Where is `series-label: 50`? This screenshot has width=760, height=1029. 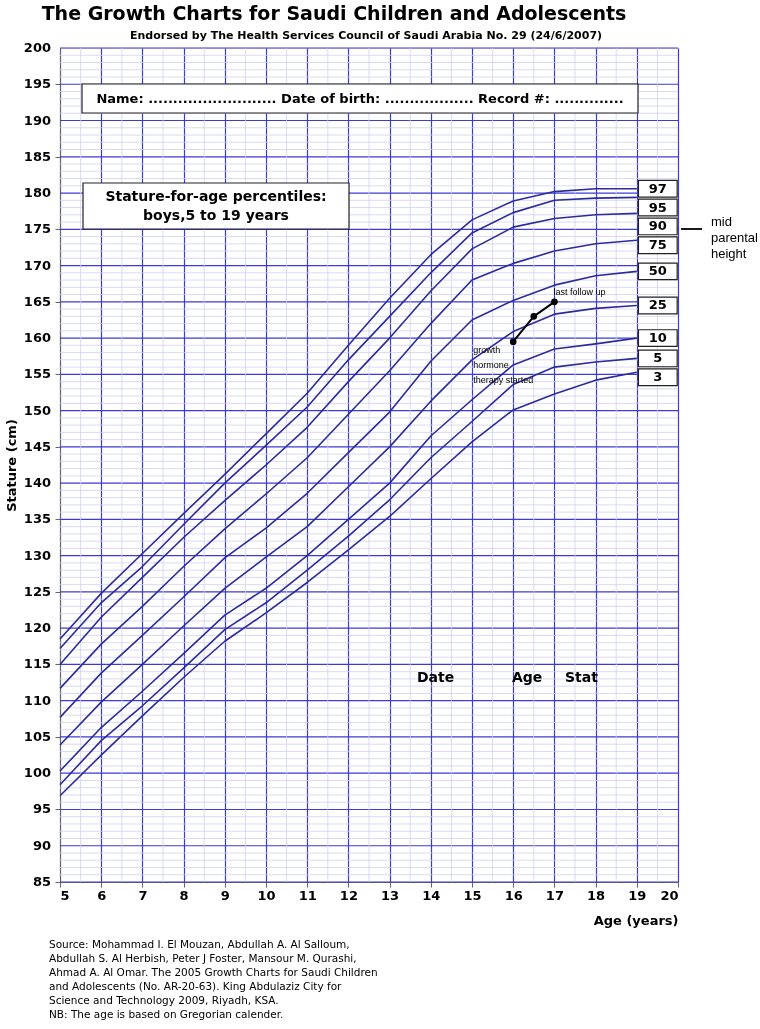 series-label: 50 is located at coordinates (657, 271).